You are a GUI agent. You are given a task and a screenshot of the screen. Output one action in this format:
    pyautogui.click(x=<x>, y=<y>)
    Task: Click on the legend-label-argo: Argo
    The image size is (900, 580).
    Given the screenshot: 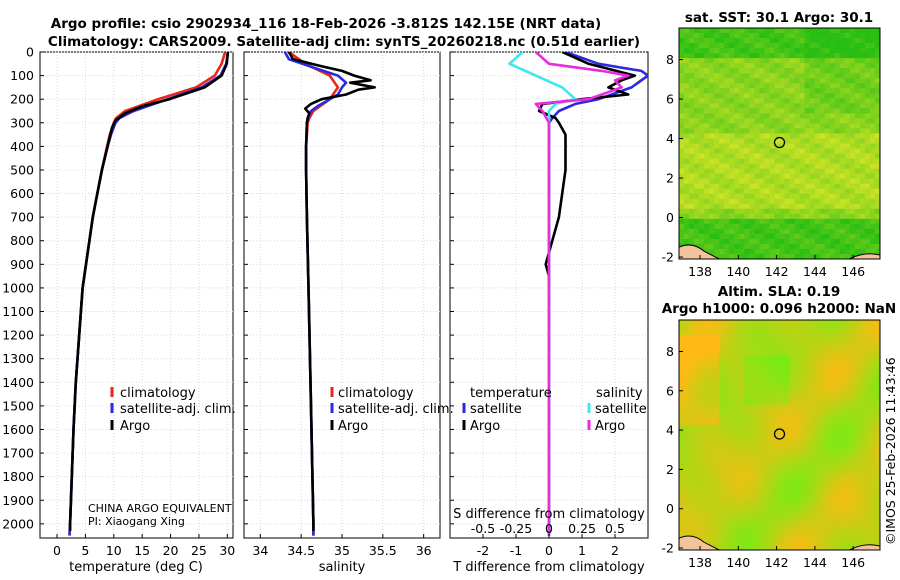 What is the action you would take?
    pyautogui.click(x=135, y=426)
    